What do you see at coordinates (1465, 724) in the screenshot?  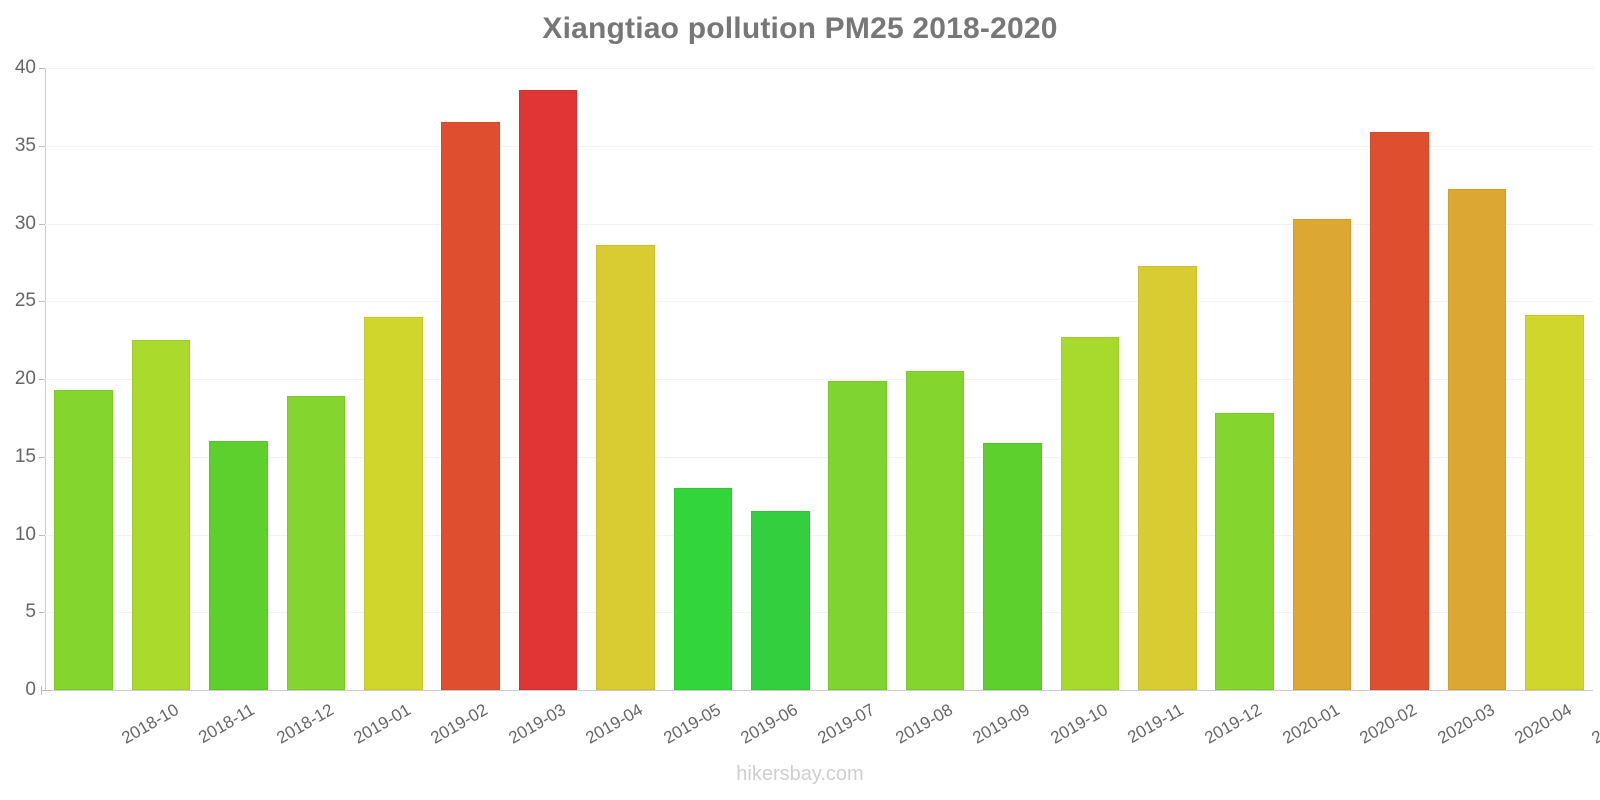 I see `x-axis-tick-label: 2020-03` at bounding box center [1465, 724].